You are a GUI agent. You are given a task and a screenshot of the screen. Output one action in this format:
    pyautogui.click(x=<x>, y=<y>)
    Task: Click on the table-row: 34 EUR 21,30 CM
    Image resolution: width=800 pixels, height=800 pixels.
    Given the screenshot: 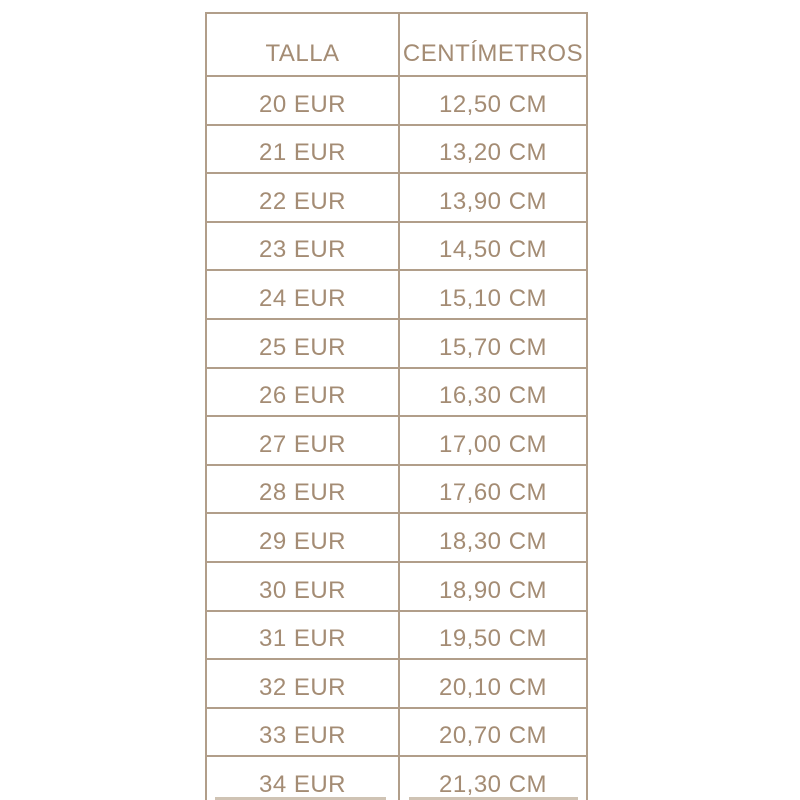 What is the action you would take?
    pyautogui.click(x=396, y=777)
    